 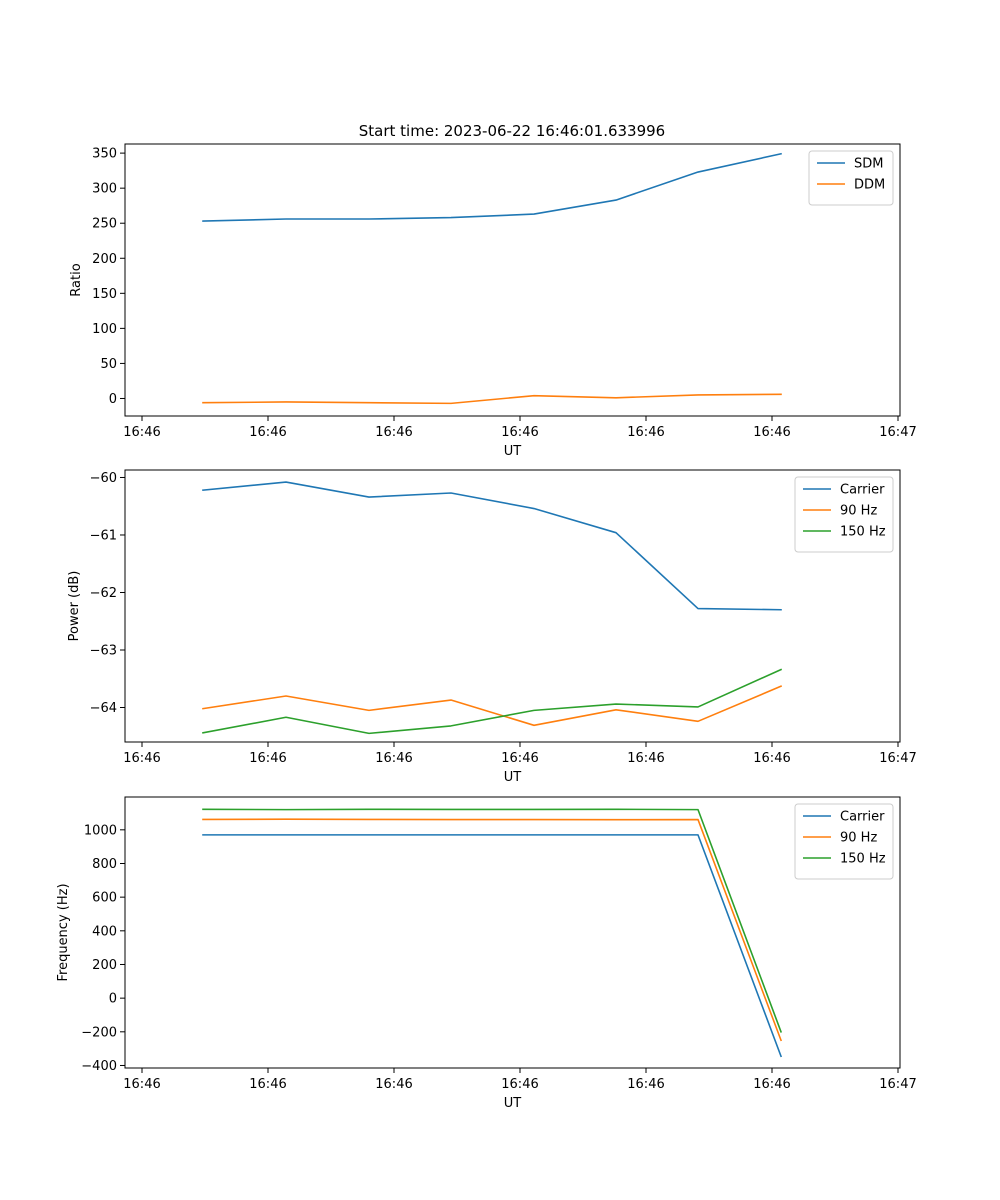 I want to click on y-tick-label: 50, so click(x=108, y=364).